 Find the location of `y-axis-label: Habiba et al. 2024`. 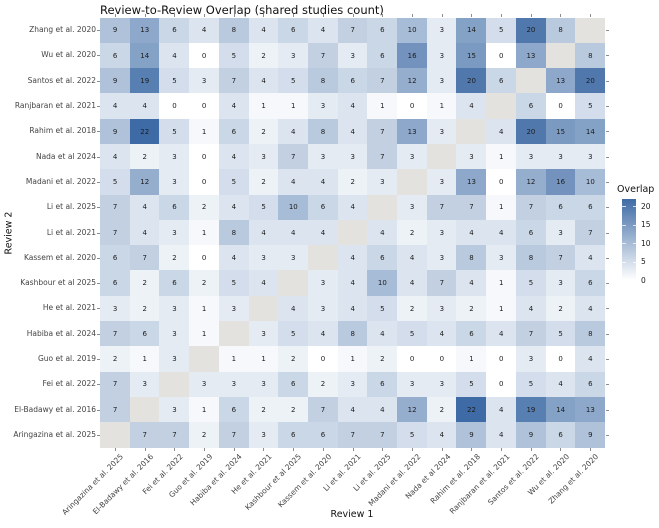

y-axis-label: Habiba et al. 2024 is located at coordinates (61, 333).